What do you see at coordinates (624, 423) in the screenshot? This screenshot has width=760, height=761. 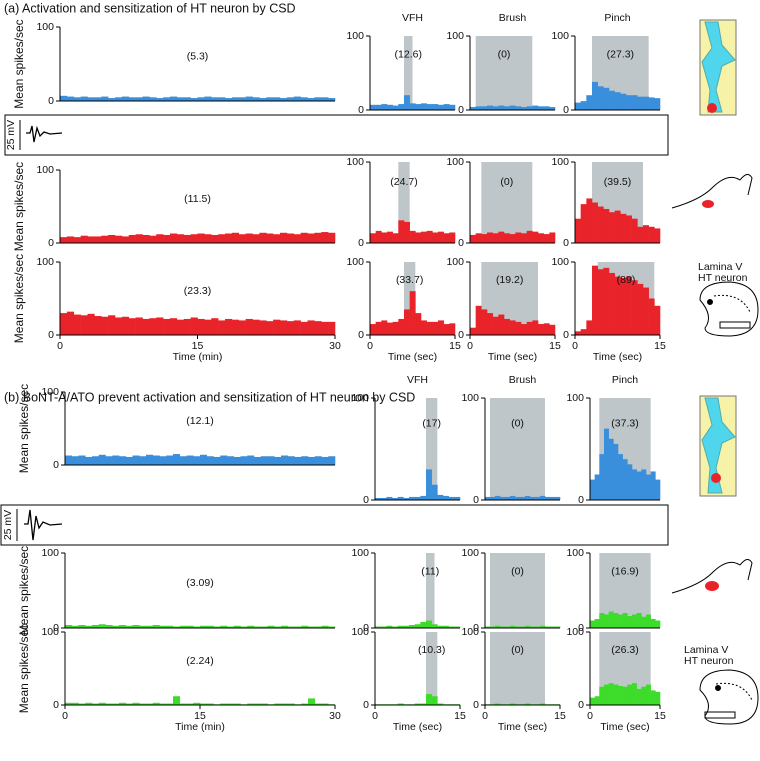 I see `annotation: (37.3)` at bounding box center [624, 423].